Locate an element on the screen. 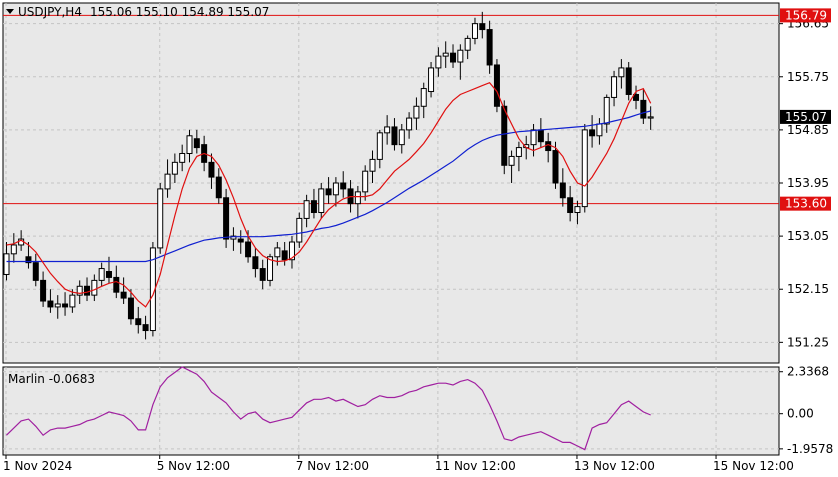 This screenshot has height=477, width=838. time-tick-label: 13 Nov 12:00 is located at coordinates (614, 466).